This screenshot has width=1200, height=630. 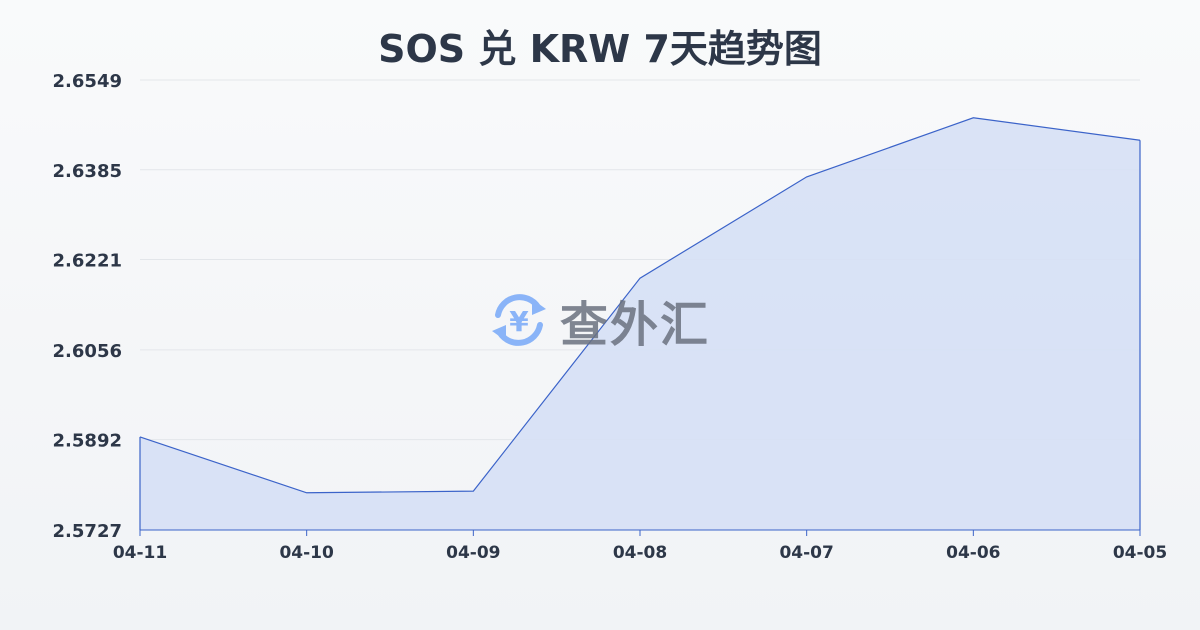 I want to click on x-tick-label: 04-11, so click(x=140, y=553).